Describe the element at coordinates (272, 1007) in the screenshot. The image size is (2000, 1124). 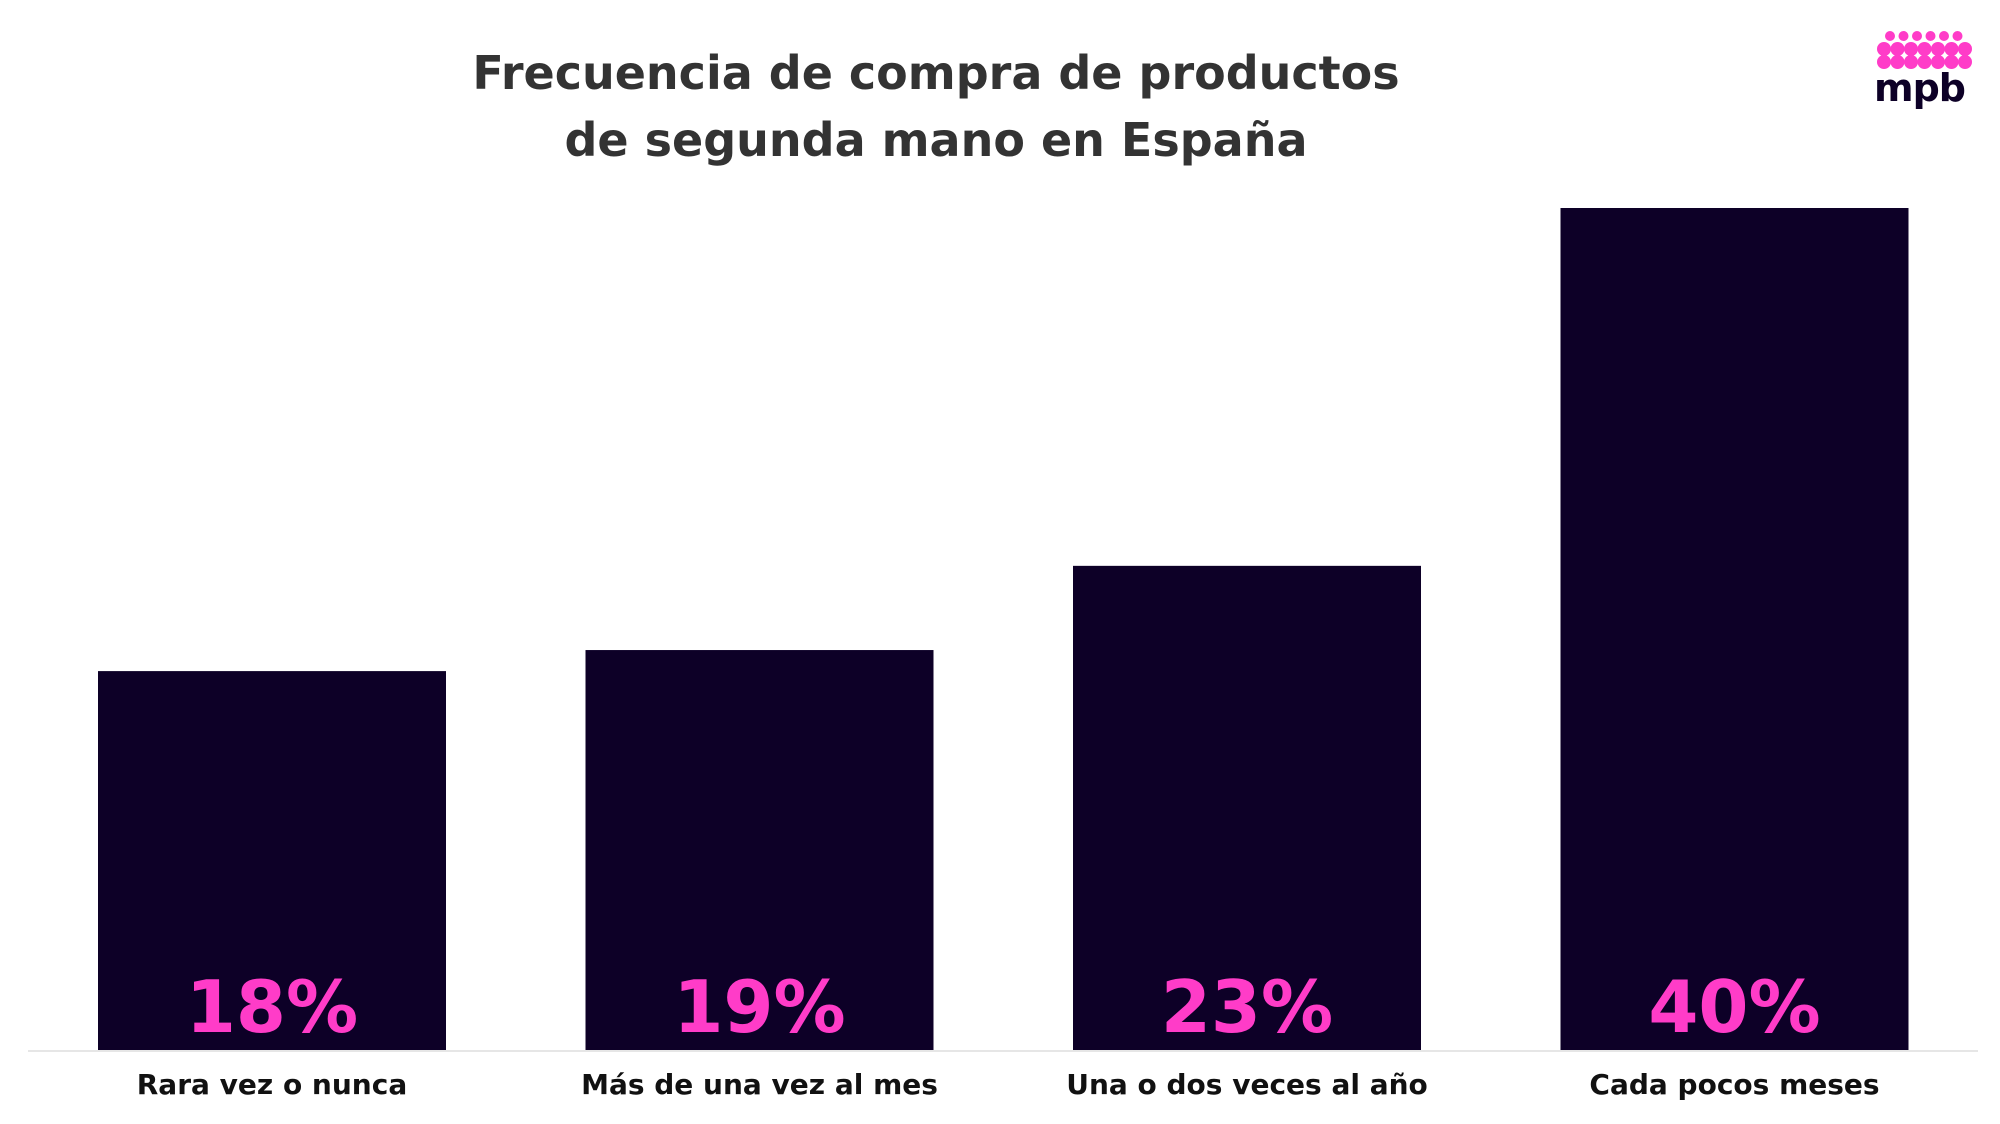
I see `bar-value-label-1: 18%` at that location.